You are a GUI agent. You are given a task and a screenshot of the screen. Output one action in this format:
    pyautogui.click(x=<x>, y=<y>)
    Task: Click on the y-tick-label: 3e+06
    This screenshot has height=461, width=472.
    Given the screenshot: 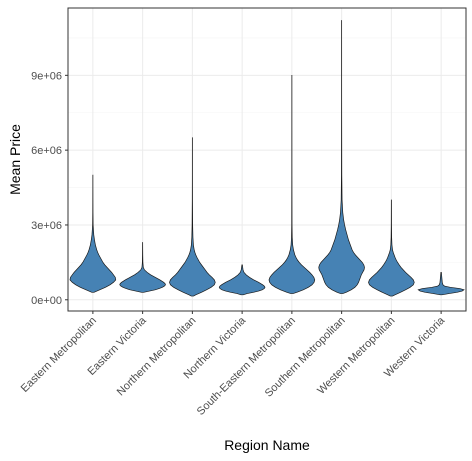 What is the action you would take?
    pyautogui.click(x=46, y=226)
    